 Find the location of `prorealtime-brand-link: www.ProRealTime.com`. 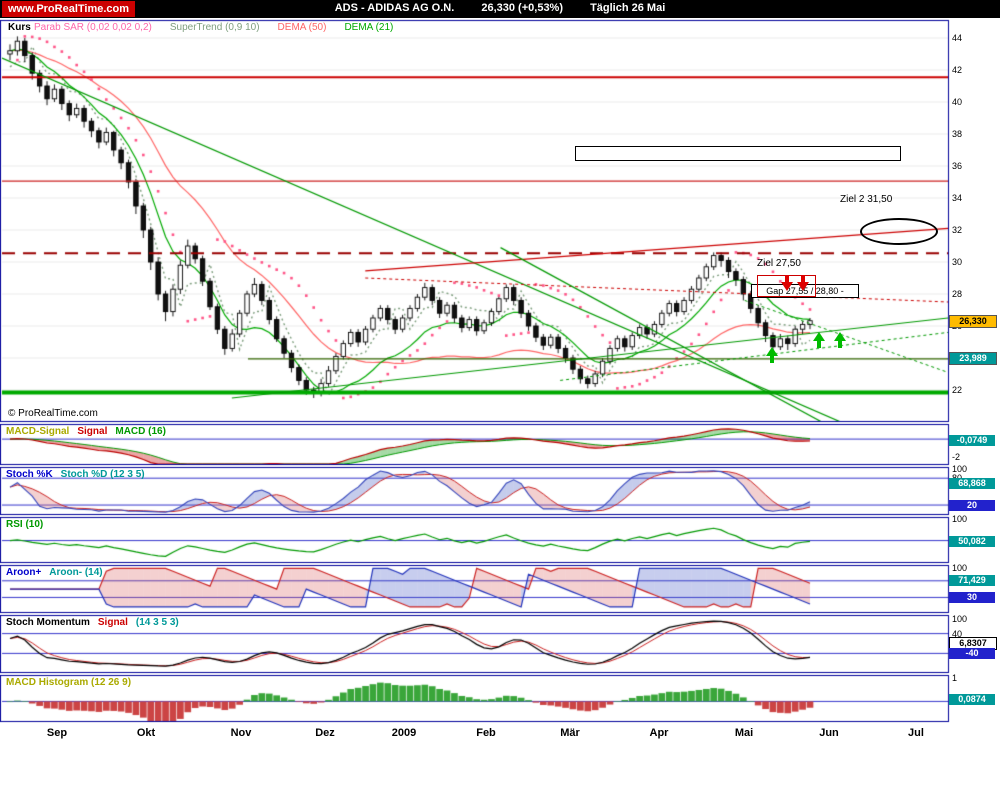

prorealtime-brand-link: www.ProRealTime.com is located at coordinates (69, 9).